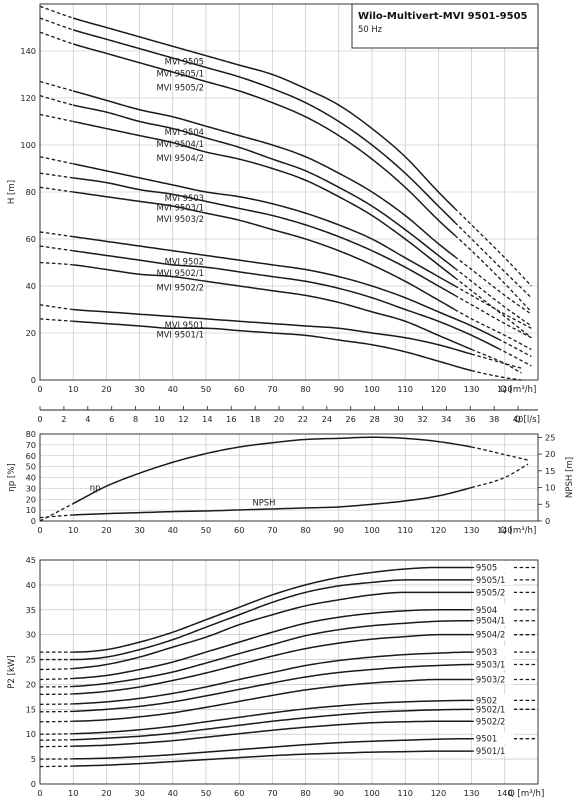 This screenshot has width=580, height=800. What do you see at coordinates (305, 389) in the screenshot?
I see `head-x-tick-label: 80` at bounding box center [305, 389].